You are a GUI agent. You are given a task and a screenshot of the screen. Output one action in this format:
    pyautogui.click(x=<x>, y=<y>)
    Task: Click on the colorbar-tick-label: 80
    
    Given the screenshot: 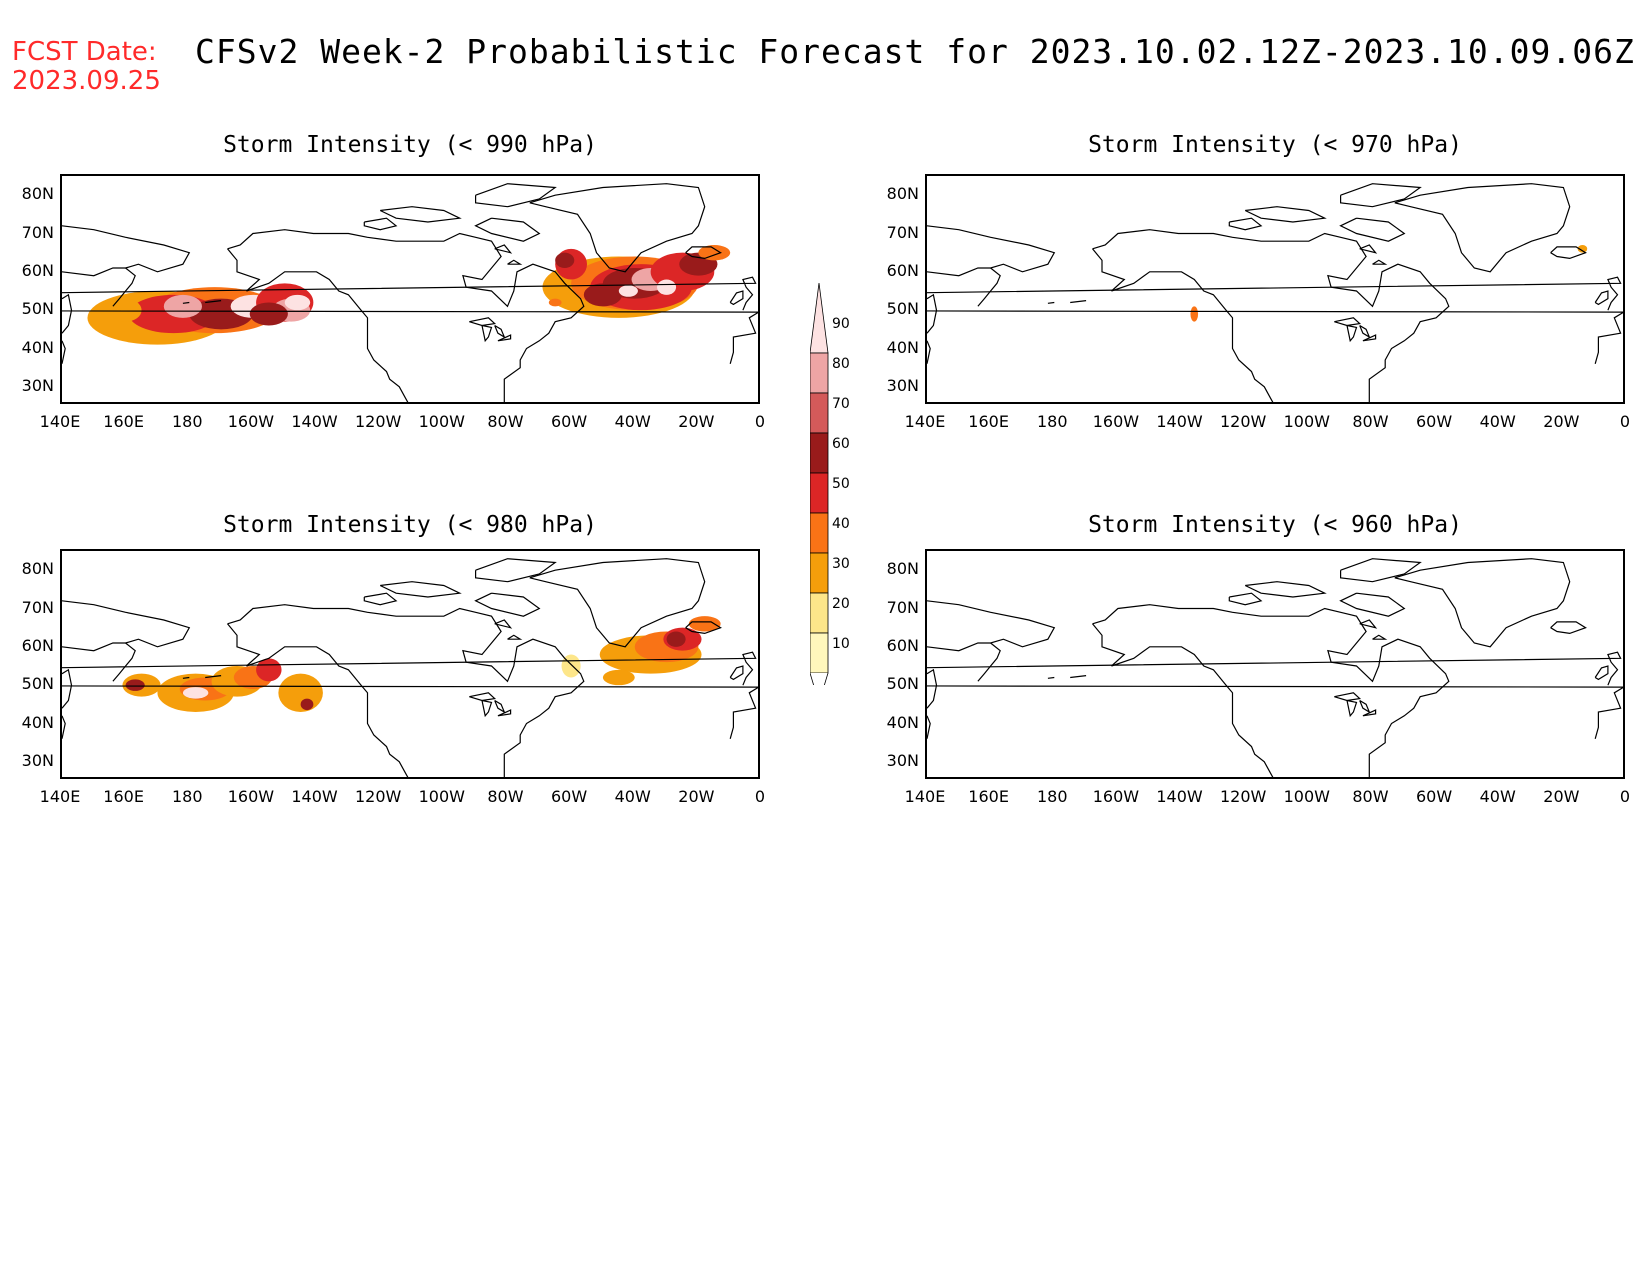 What is the action you would take?
    pyautogui.click(x=841, y=364)
    